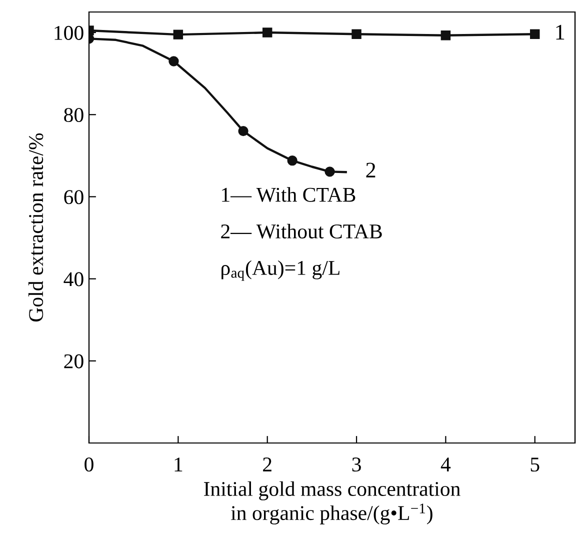 Image resolution: width=576 pixels, height=535 pixels. What do you see at coordinates (289, 194) in the screenshot?
I see `annotation: 1— With CTAB` at bounding box center [289, 194].